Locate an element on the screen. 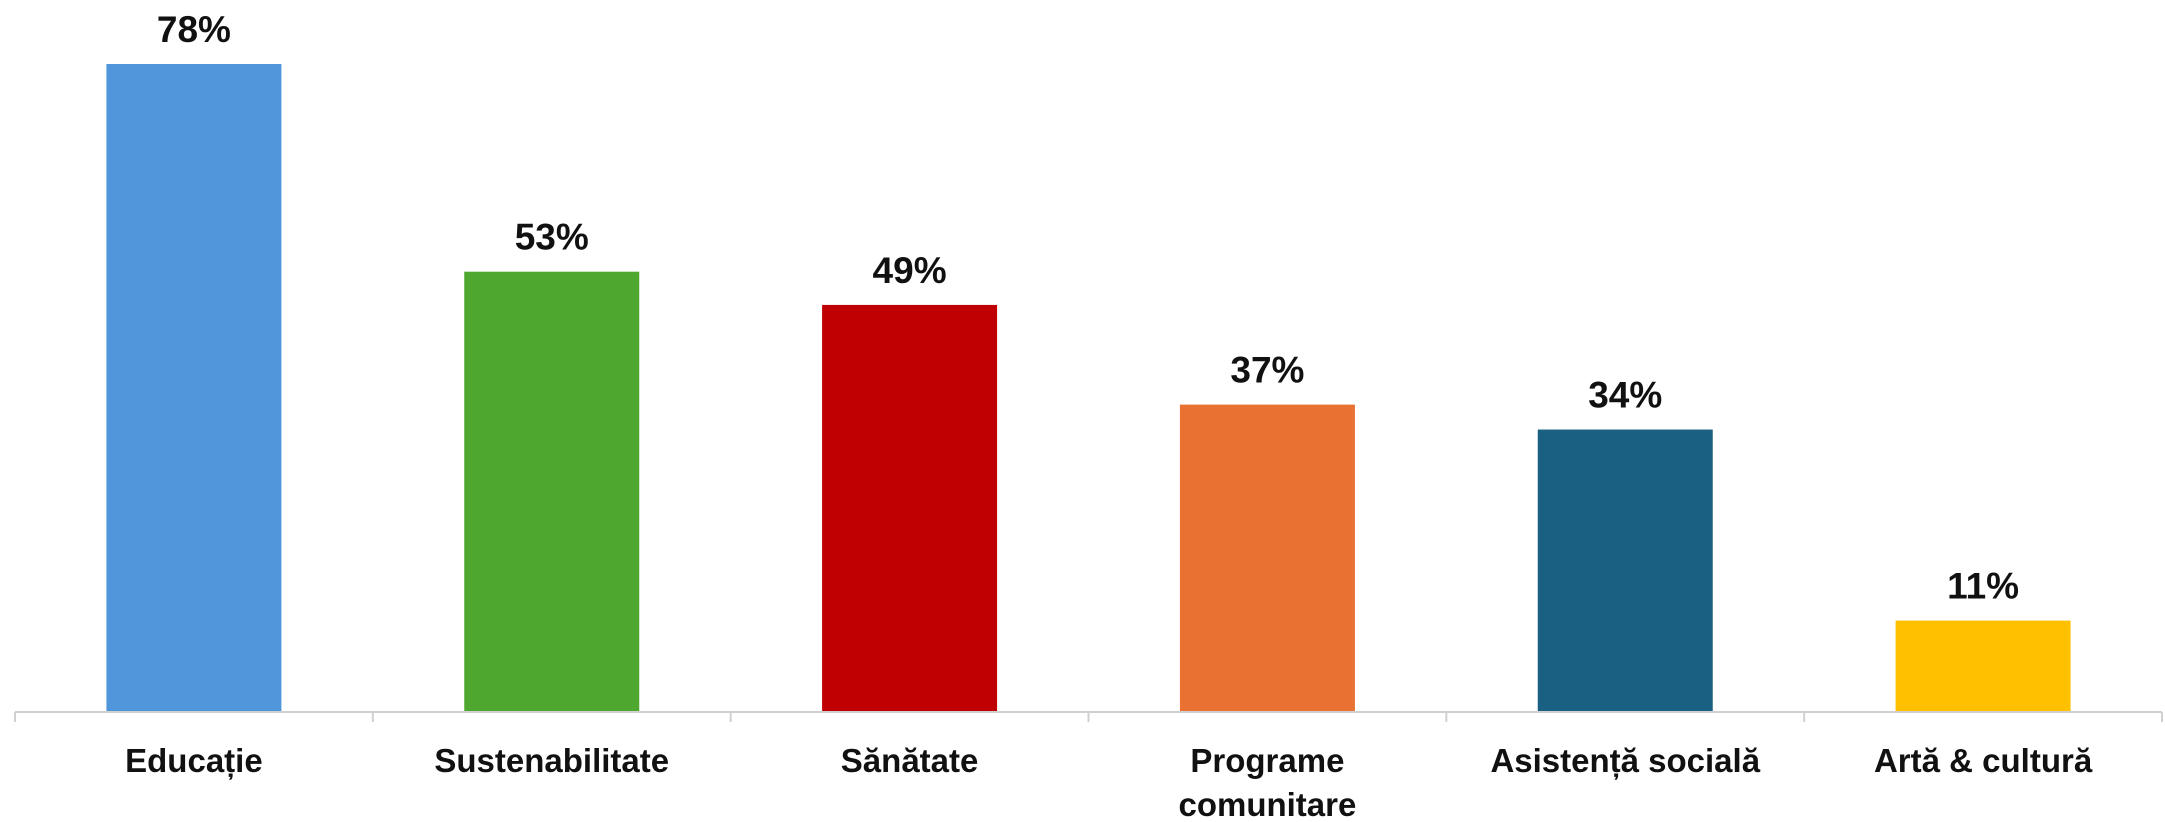 The image size is (2165, 822). data-label: 49% is located at coordinates (910, 270).